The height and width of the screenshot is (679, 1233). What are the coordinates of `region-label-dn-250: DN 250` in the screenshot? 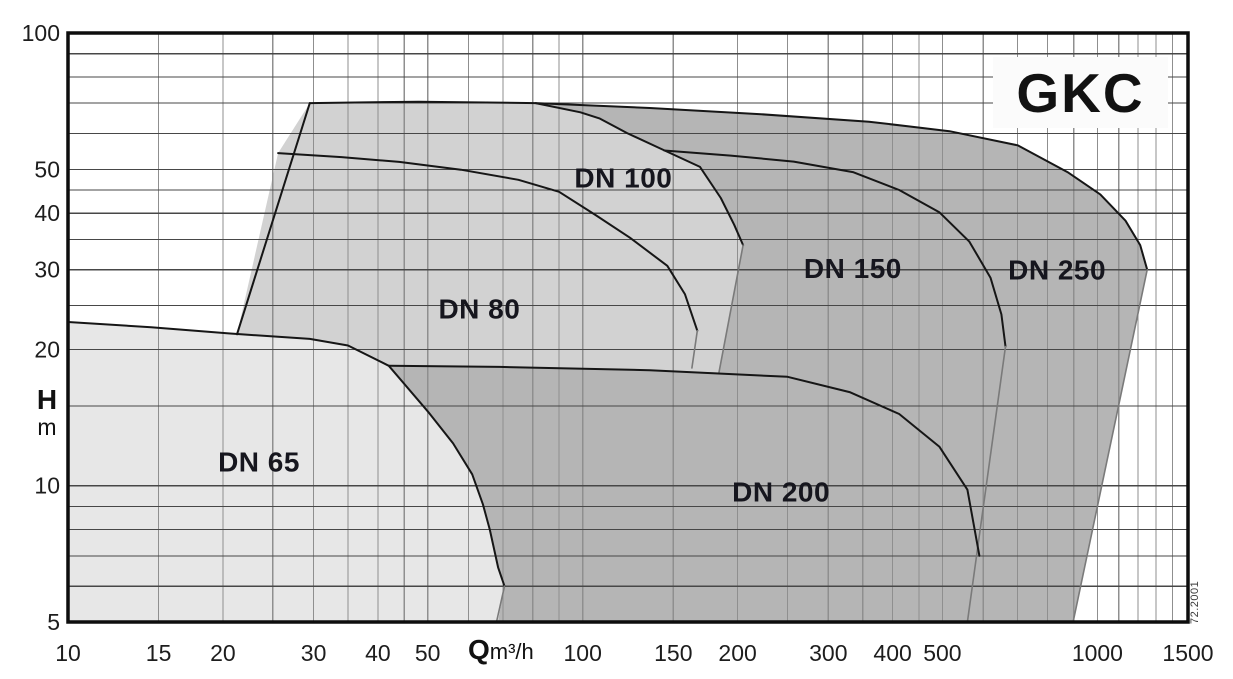 It's located at (1057, 270).